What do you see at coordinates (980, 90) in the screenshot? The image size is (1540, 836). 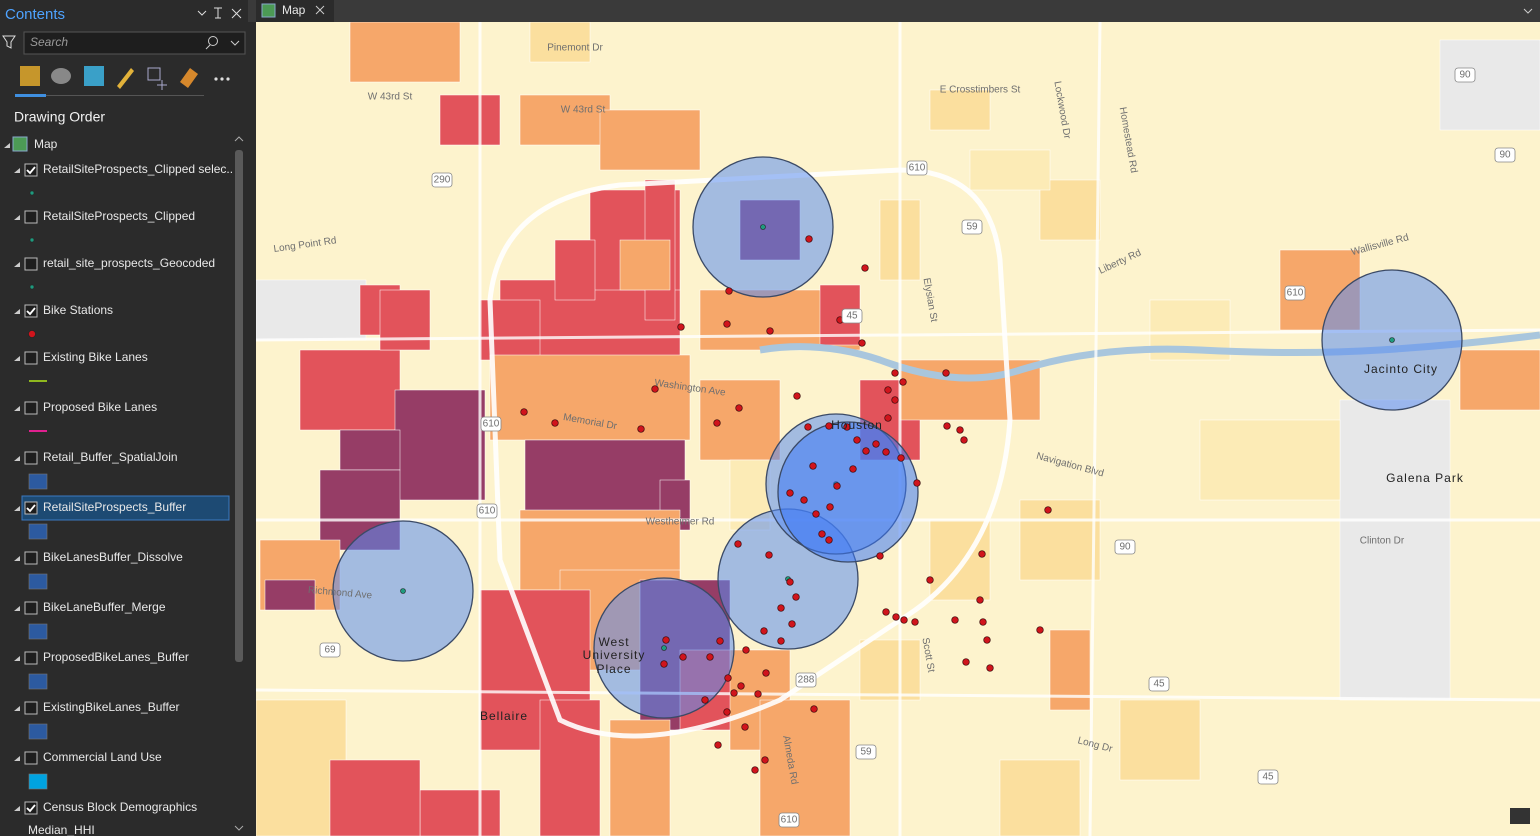 I see `street-label: E Crosstimbers St` at bounding box center [980, 90].